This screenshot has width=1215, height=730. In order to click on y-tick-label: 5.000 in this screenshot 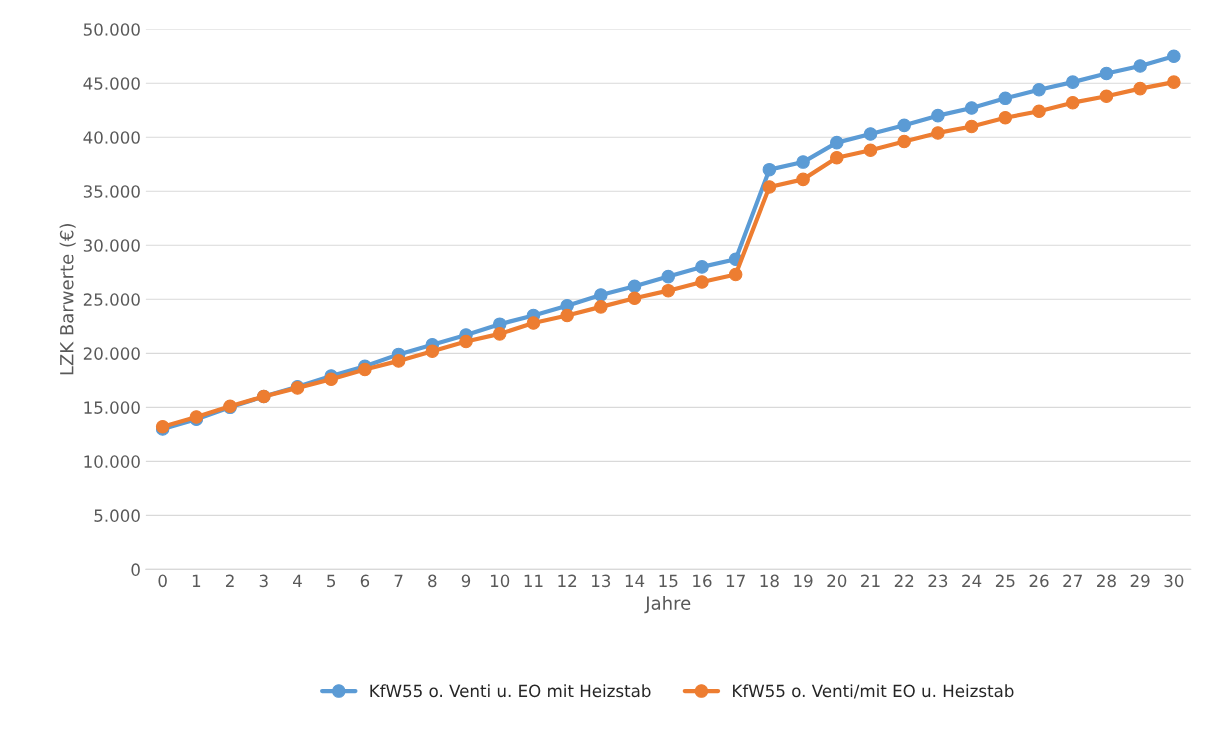, I will do `click(117, 515)`.